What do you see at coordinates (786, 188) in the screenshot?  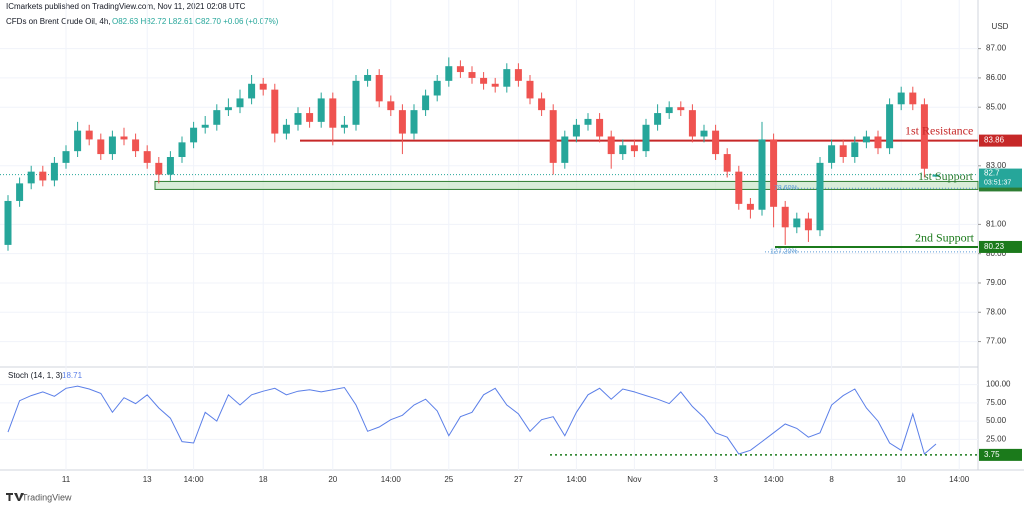 I see `fib-label: 78.60%` at bounding box center [786, 188].